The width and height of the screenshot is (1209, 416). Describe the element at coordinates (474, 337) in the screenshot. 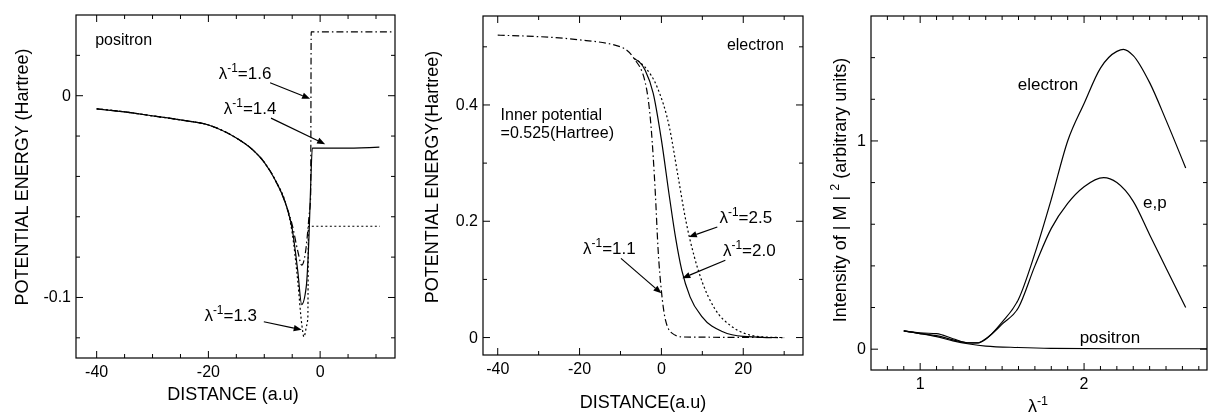

I see `y-tick-label: 0` at that location.